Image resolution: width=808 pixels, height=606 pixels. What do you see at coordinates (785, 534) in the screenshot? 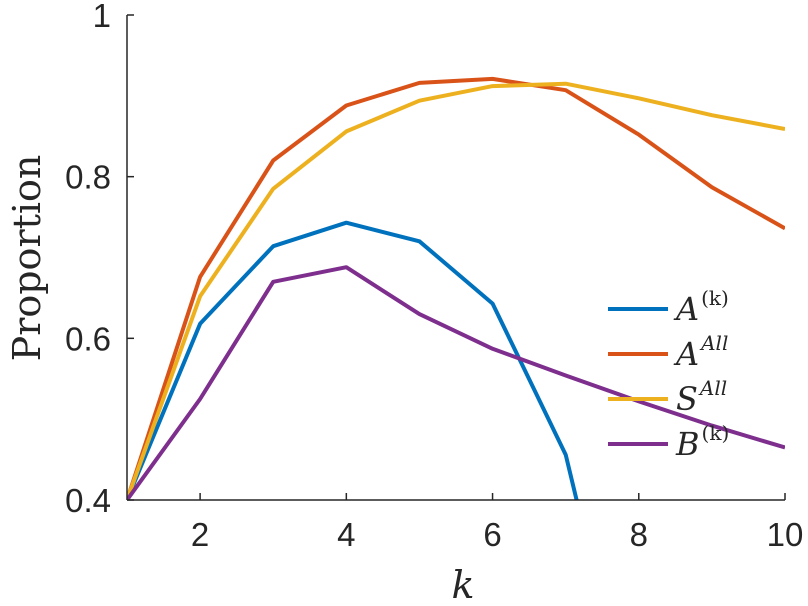
I see `x-tick-label: 10` at bounding box center [785, 534].